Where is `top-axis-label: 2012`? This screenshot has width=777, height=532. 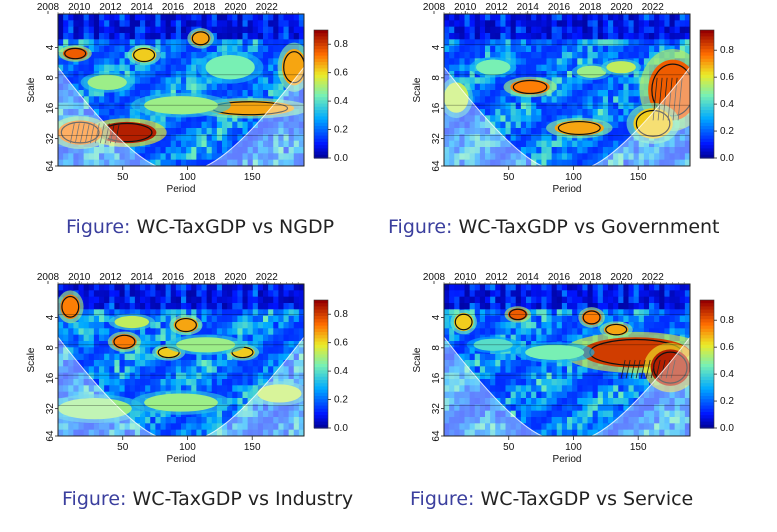
top-axis-label: 2012 is located at coordinates (496, 7).